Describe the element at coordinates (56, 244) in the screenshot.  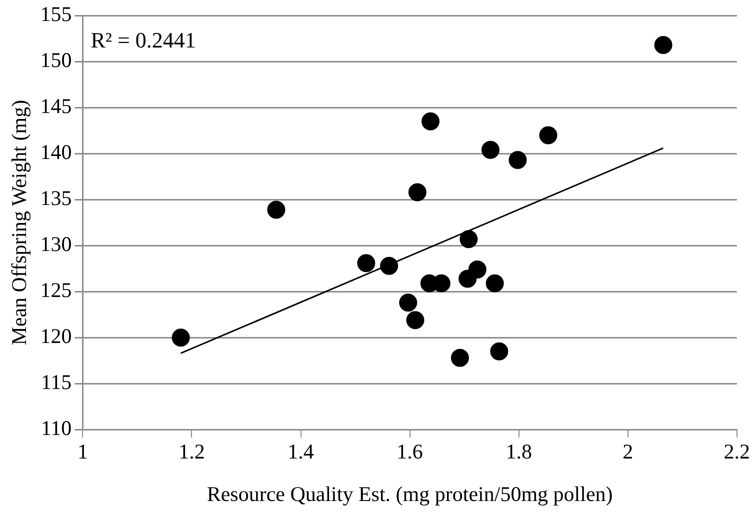
I see `y-tick-label: 130` at that location.